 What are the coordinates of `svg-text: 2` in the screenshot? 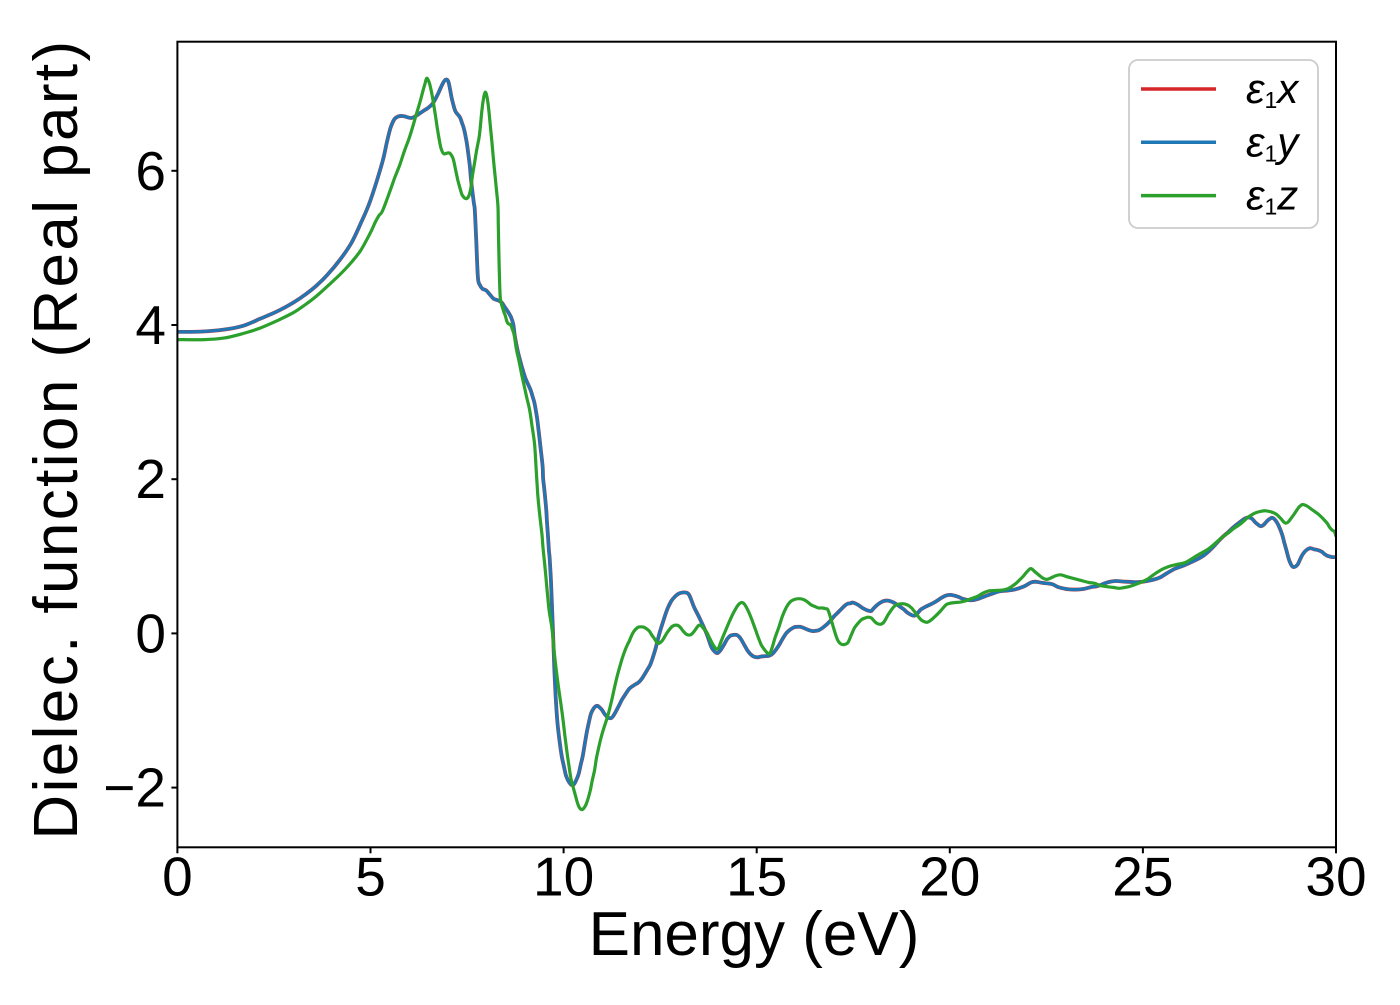 It's located at (150, 479).